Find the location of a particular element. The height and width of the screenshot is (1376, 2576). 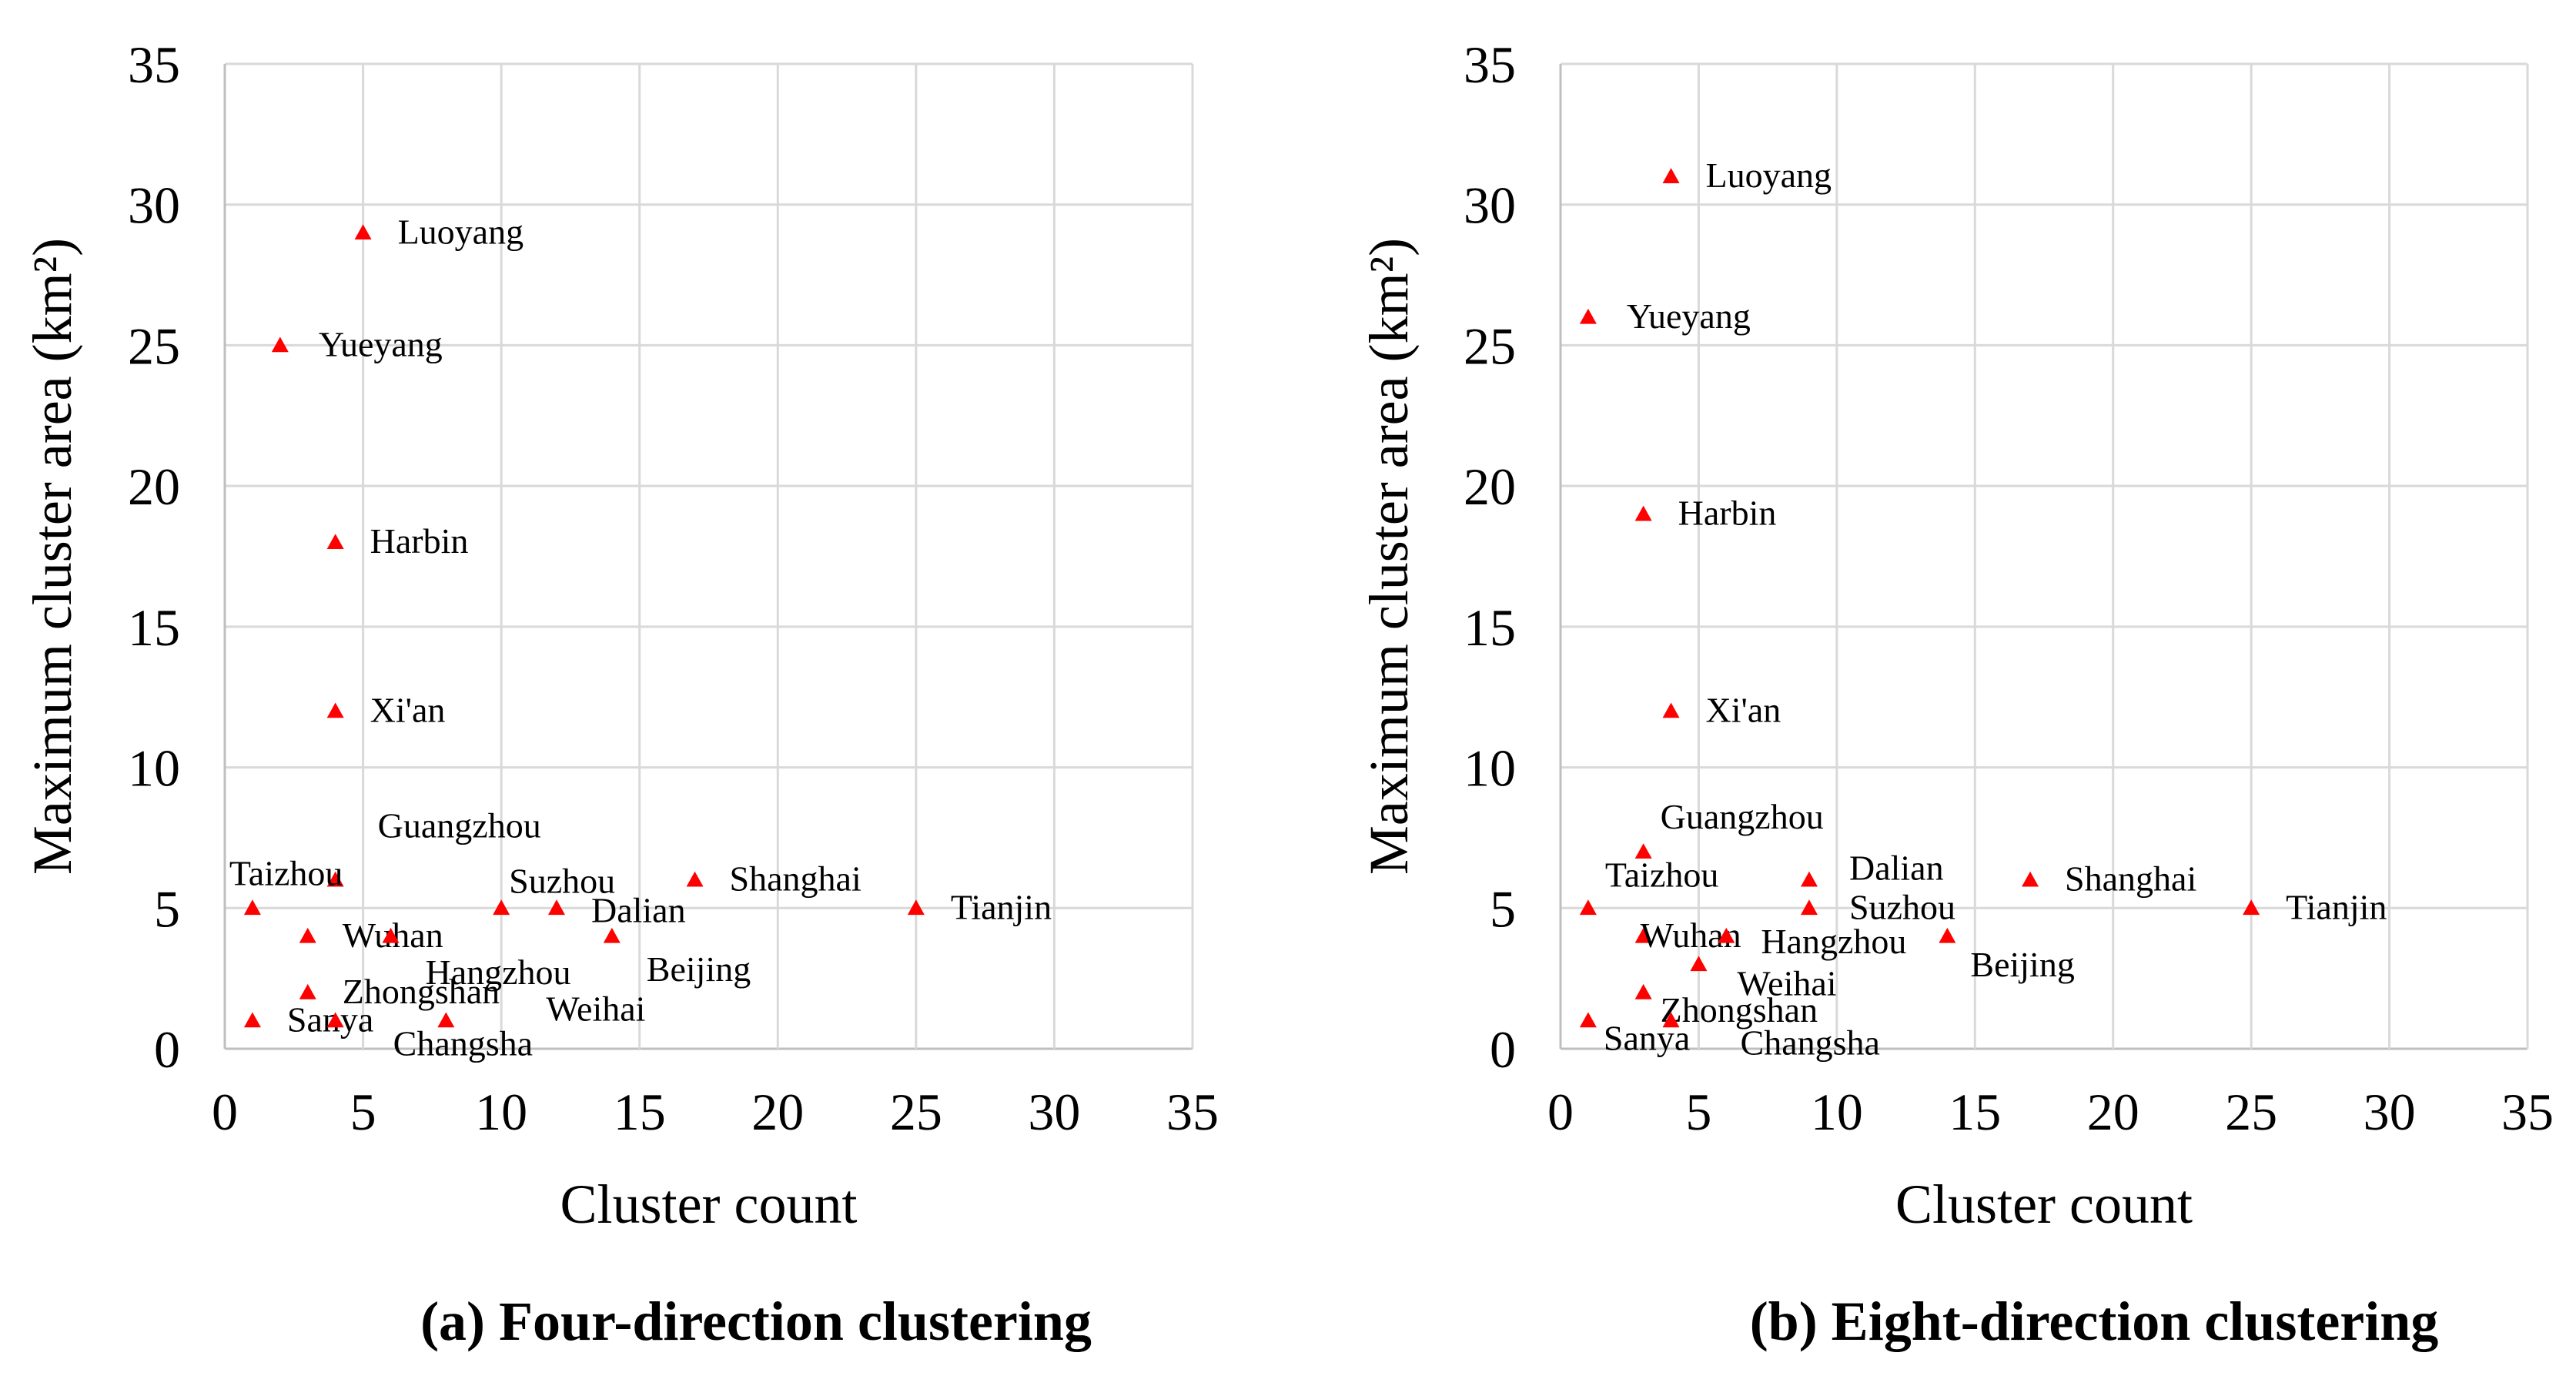

y-tick-label: 30 is located at coordinates (154, 205).